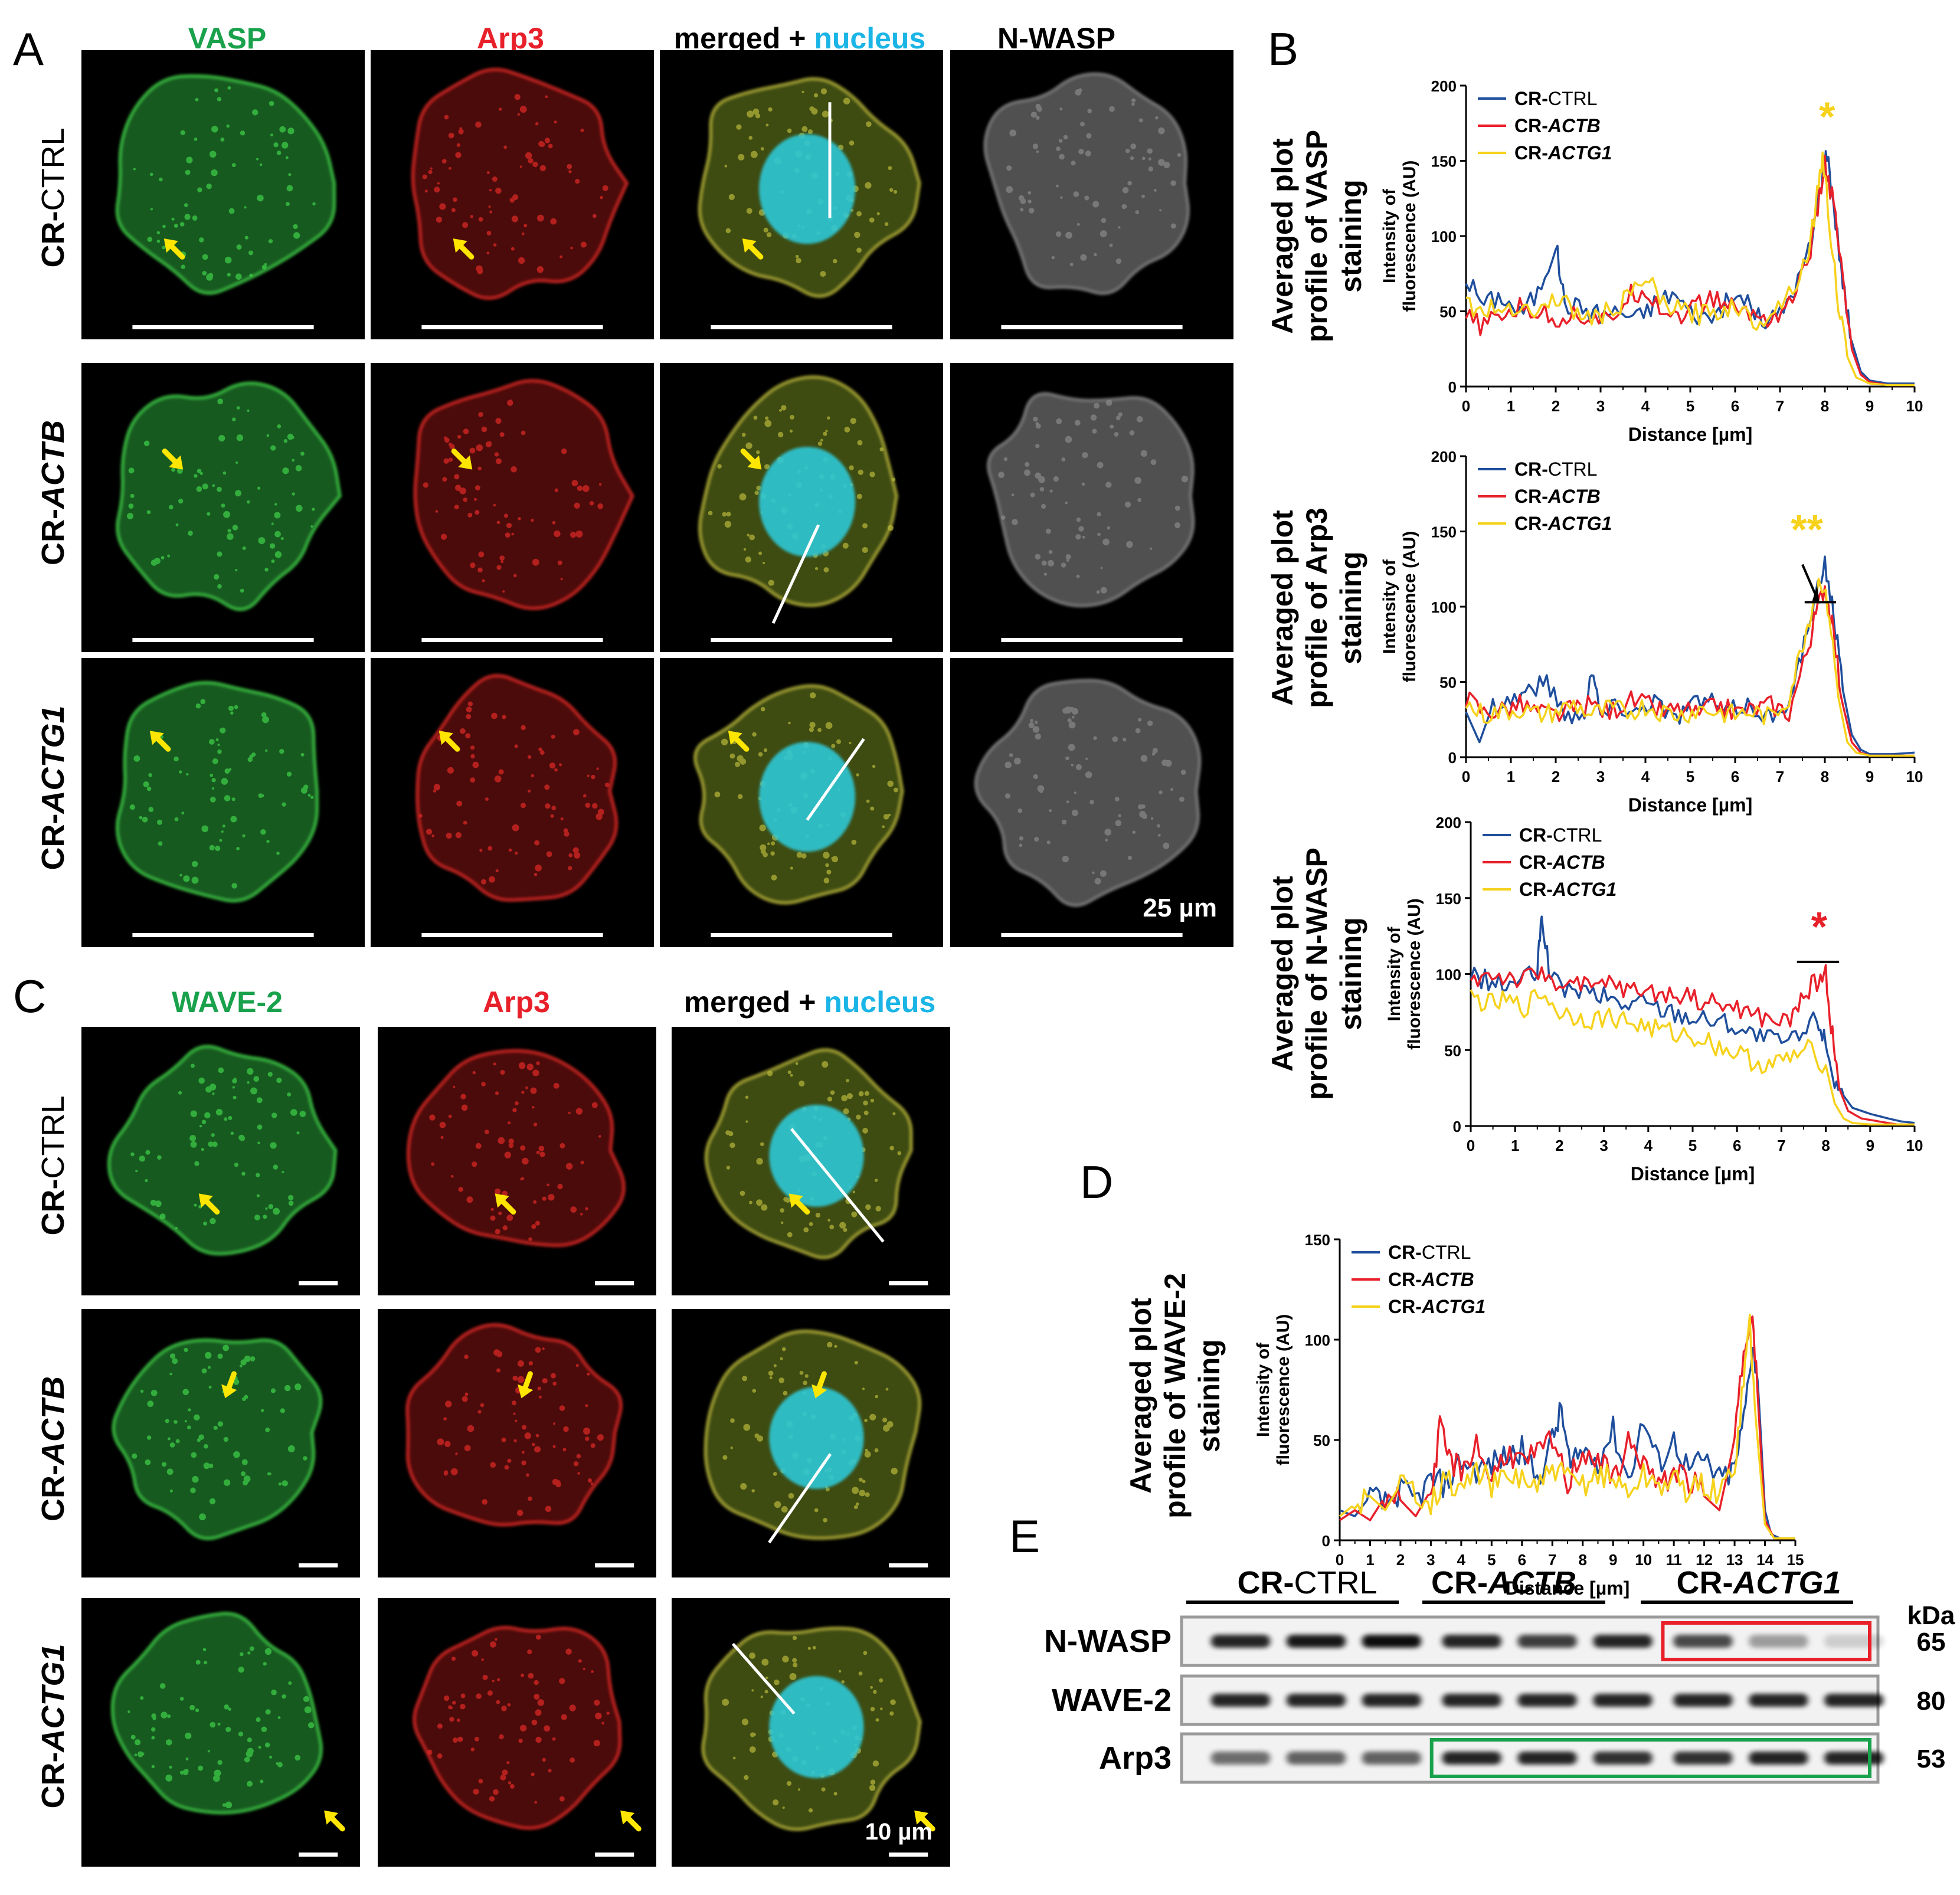 This screenshot has width=1960, height=1895. Describe the element at coordinates (53, 198) in the screenshot. I see `panel-a-row-label-ctrl: CR-CTRL` at that location.